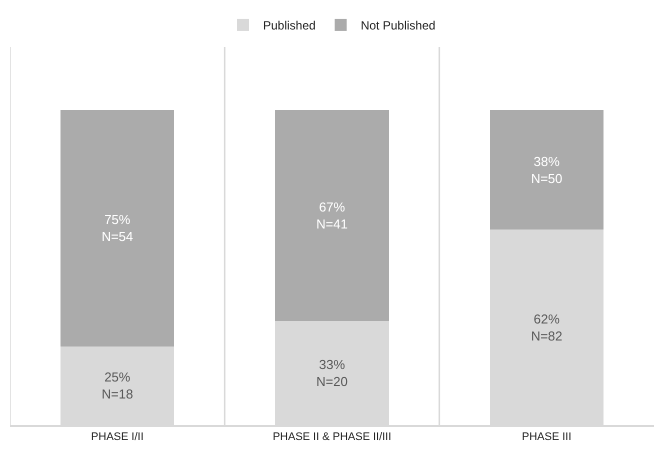 This screenshot has width=664, height=455. I want to click on data-label: 67% N=41, so click(332, 216).